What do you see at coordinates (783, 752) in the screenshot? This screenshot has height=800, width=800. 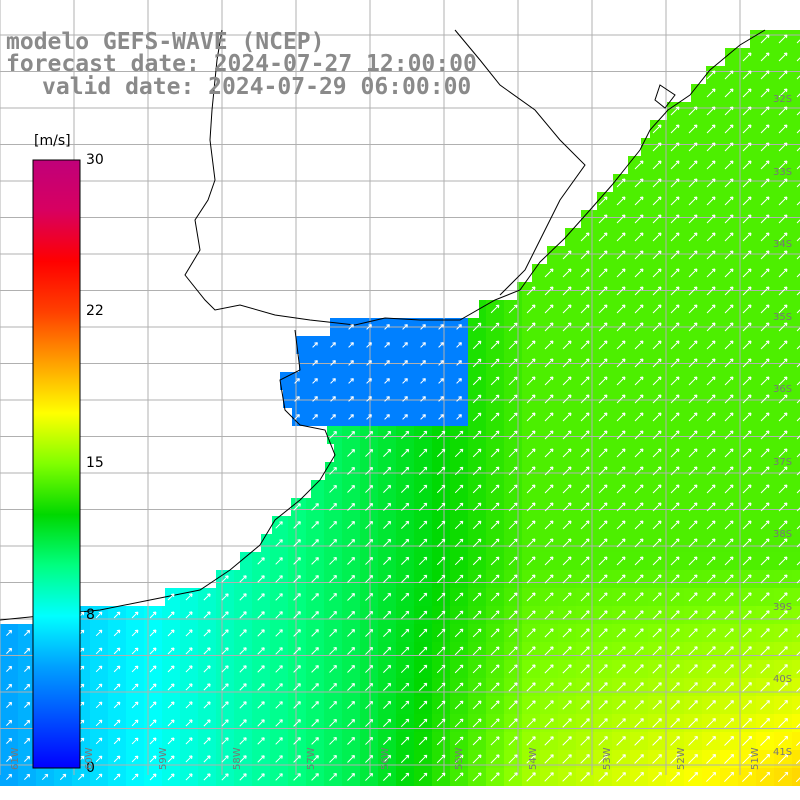 I see `lat-label: 41S` at bounding box center [783, 752].